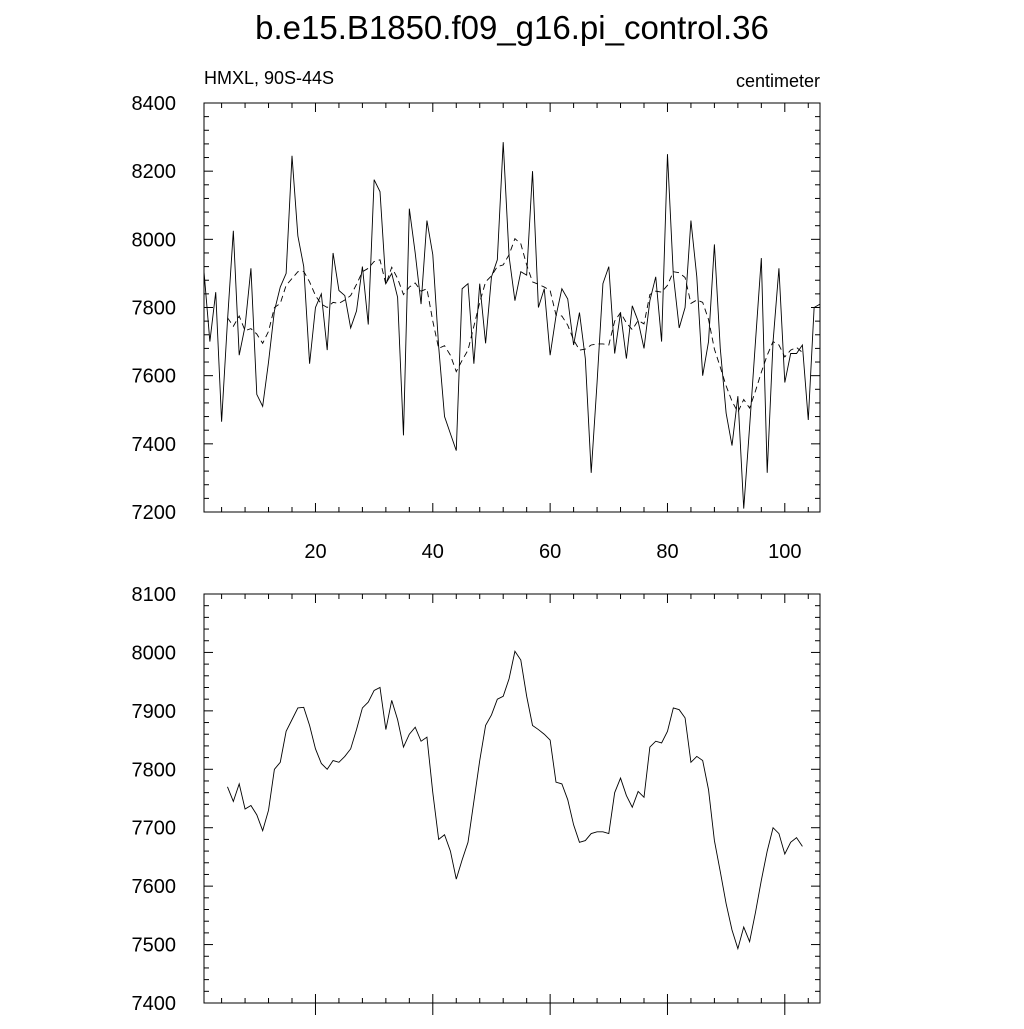 Image resolution: width=1024 pixels, height=1029 pixels. I want to click on x-tick-label: 80, so click(667, 552).